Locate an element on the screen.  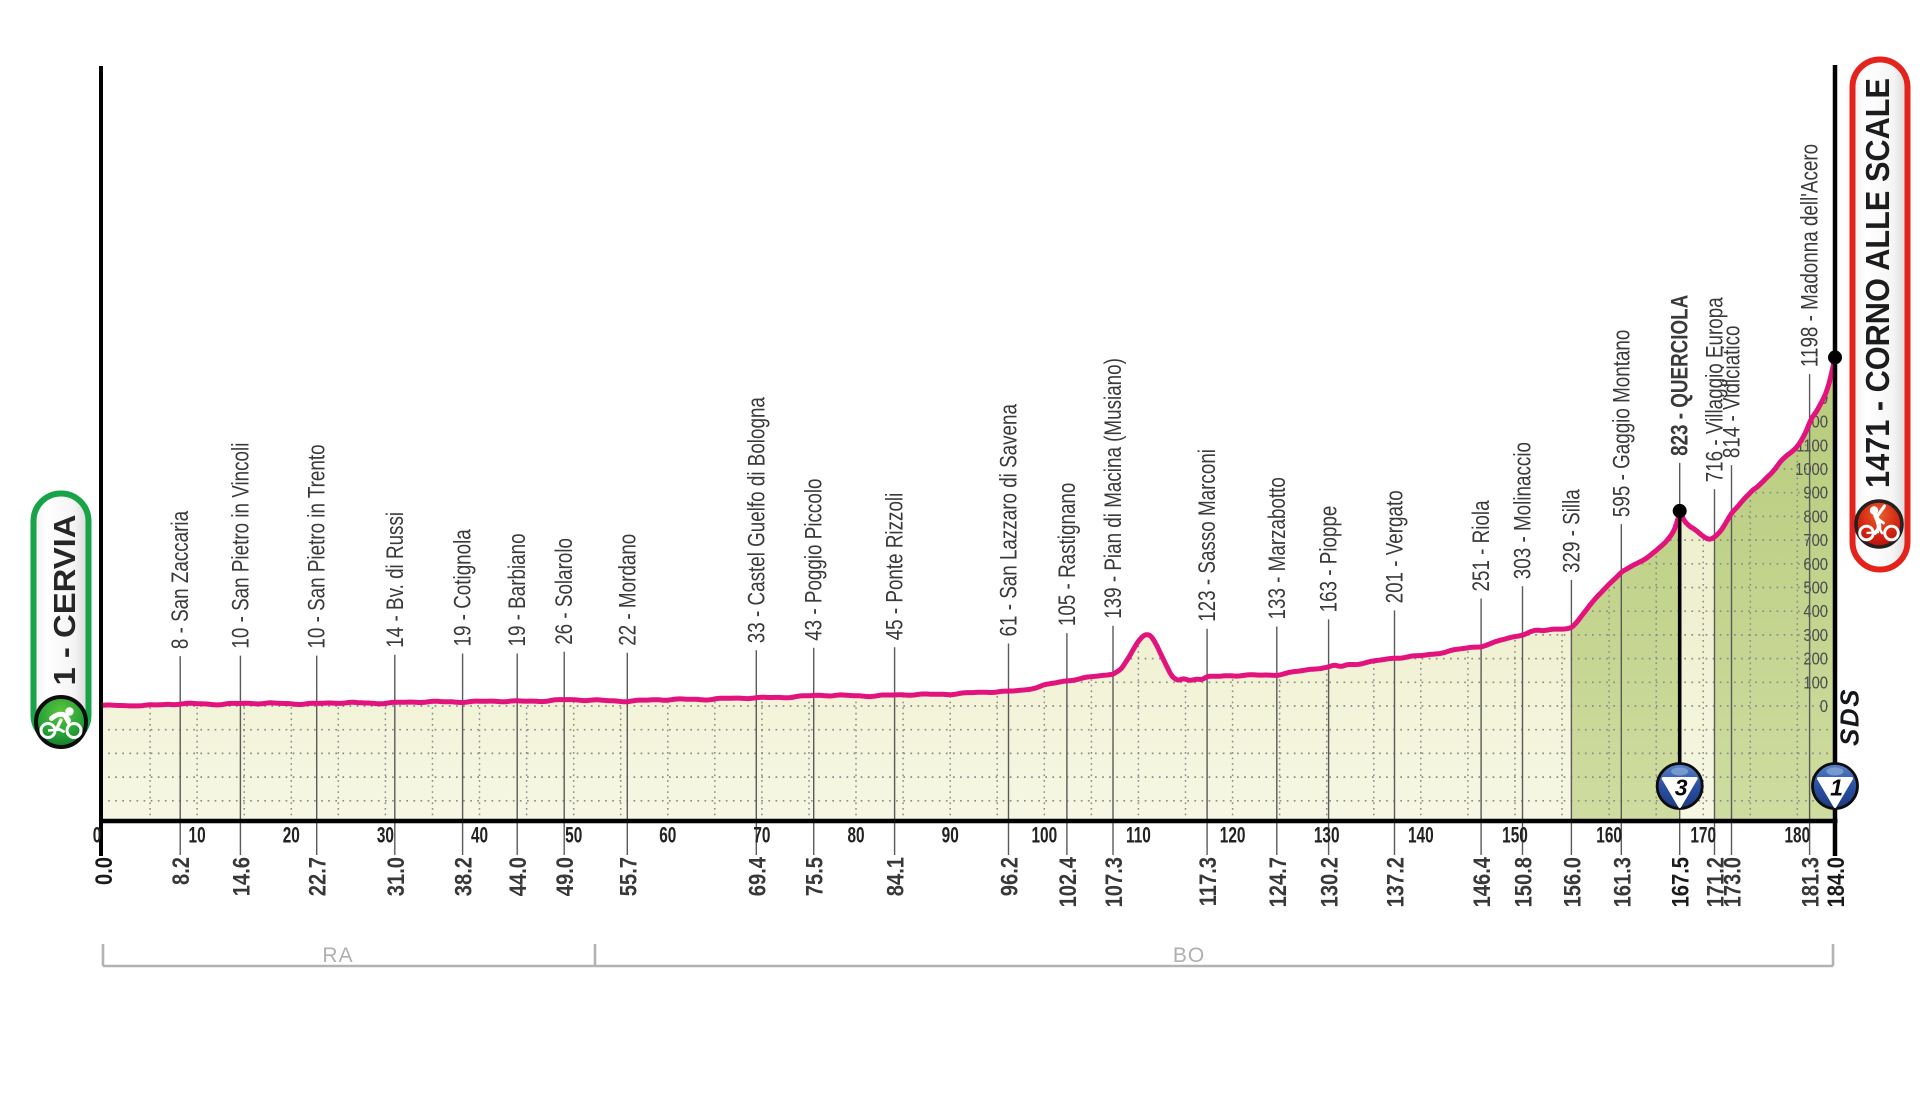
svg-text: 137.2 is located at coordinates (1396, 882).